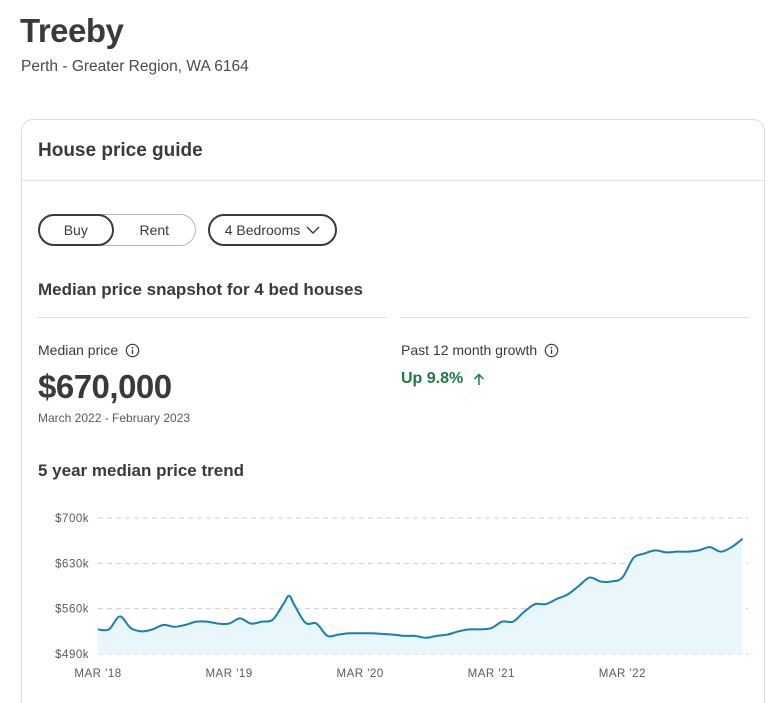 The height and width of the screenshot is (703, 777). Describe the element at coordinates (154, 230) in the screenshot. I see `rent-button: Rent` at that location.